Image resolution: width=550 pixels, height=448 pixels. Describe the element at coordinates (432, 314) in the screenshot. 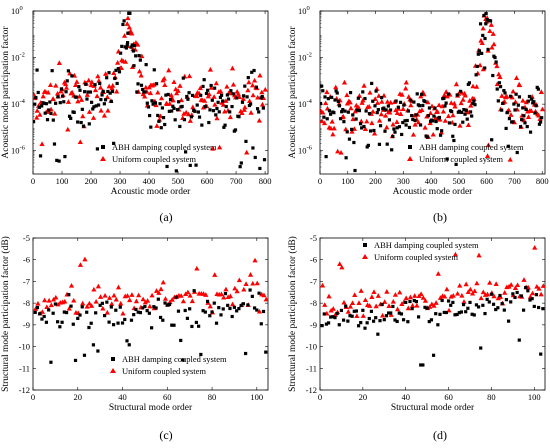

I see `plot-frame` at that location.